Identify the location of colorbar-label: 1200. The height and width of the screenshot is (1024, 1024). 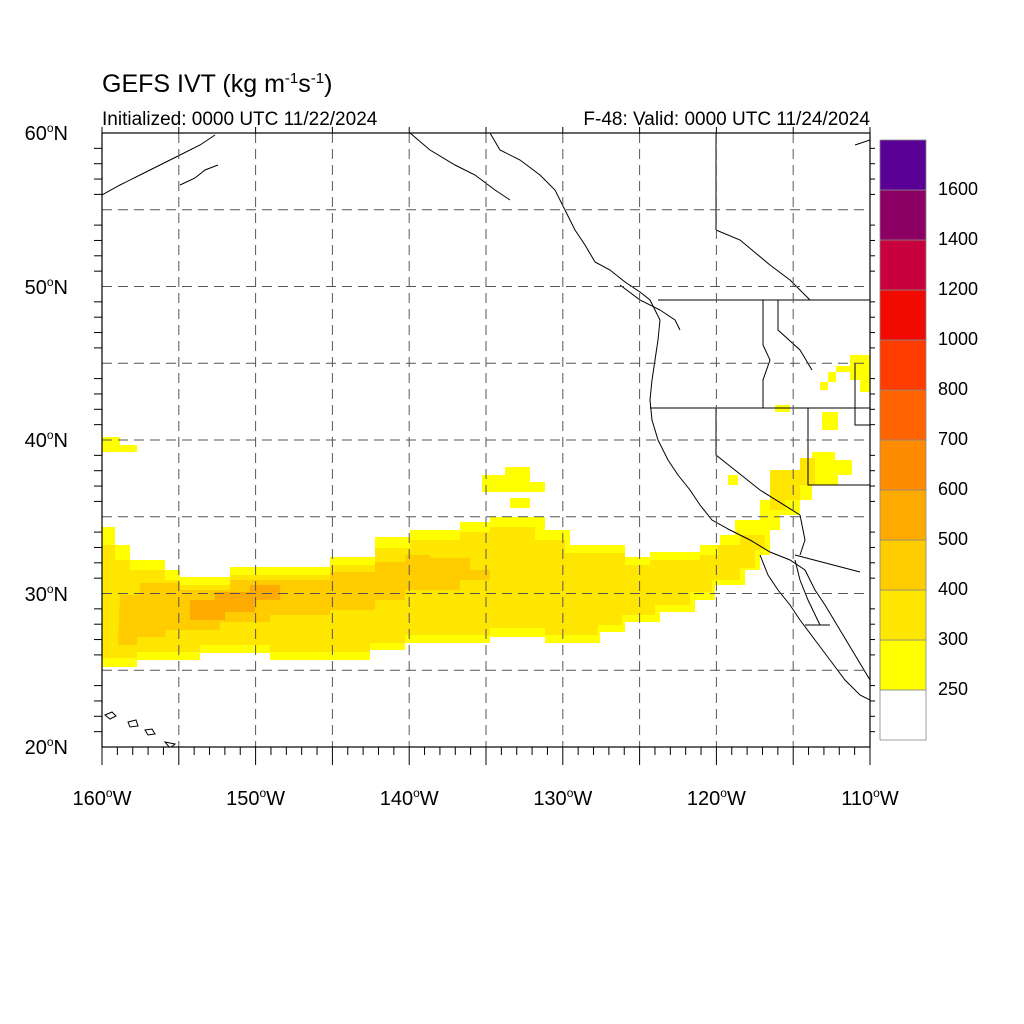
(958, 289).